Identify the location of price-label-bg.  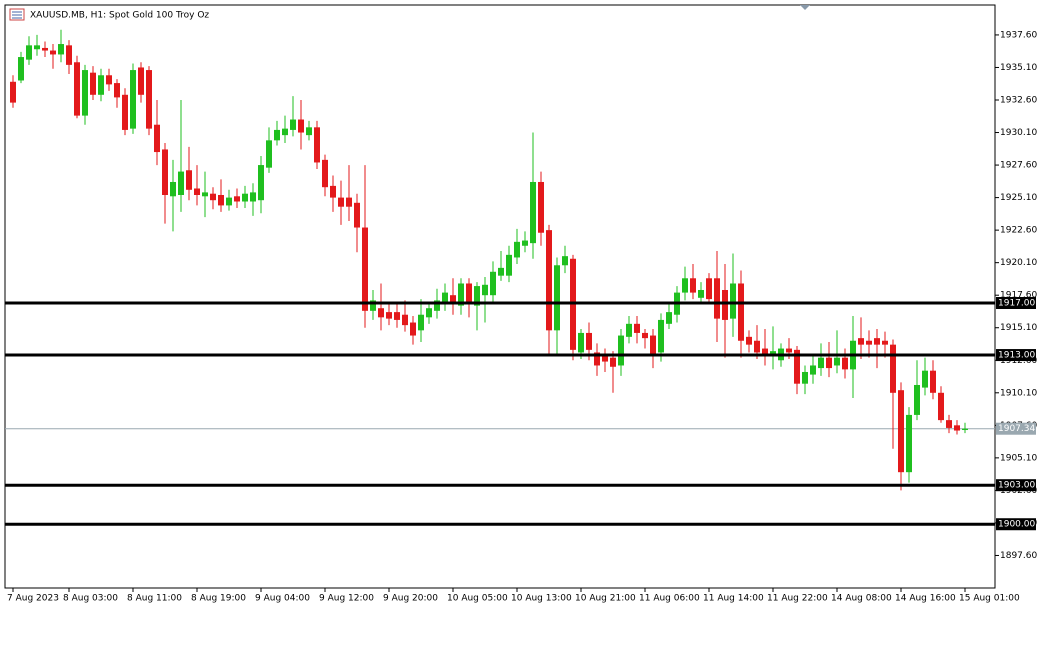
(1016, 428).